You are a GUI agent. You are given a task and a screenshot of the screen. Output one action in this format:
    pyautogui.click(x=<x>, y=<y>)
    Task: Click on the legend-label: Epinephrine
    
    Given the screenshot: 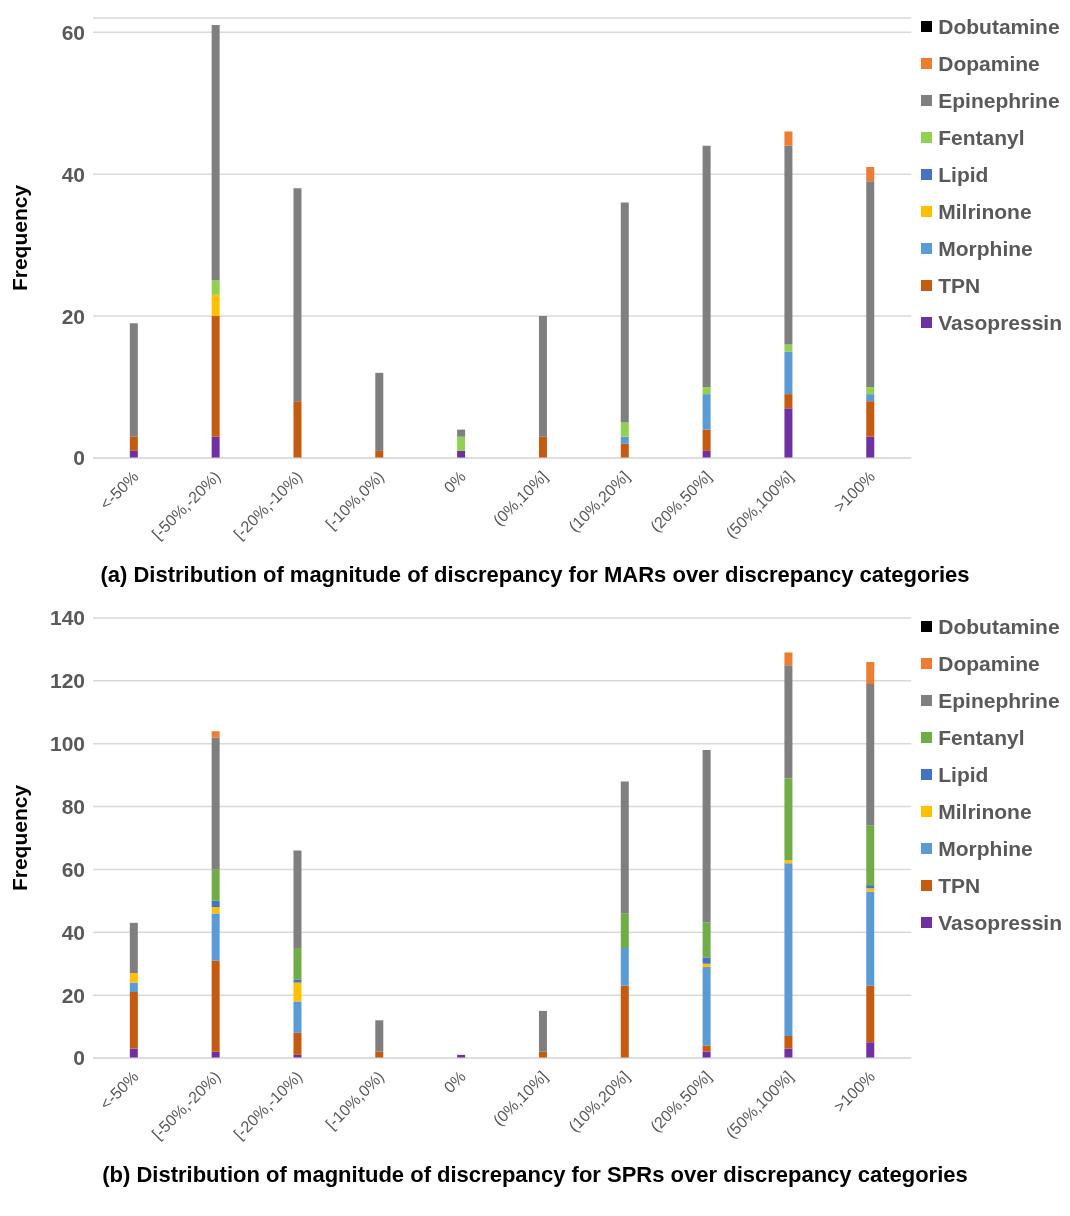 What is the action you would take?
    pyautogui.click(x=999, y=100)
    